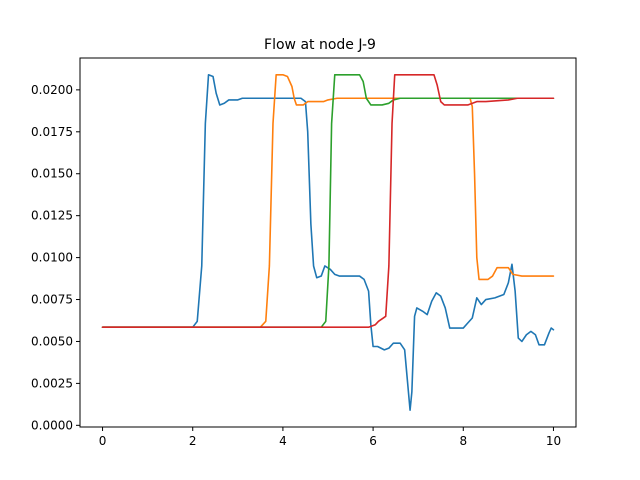 This screenshot has height=480, width=640. What do you see at coordinates (52, 174) in the screenshot?
I see `y-tick-label: 0.0150` at bounding box center [52, 174].